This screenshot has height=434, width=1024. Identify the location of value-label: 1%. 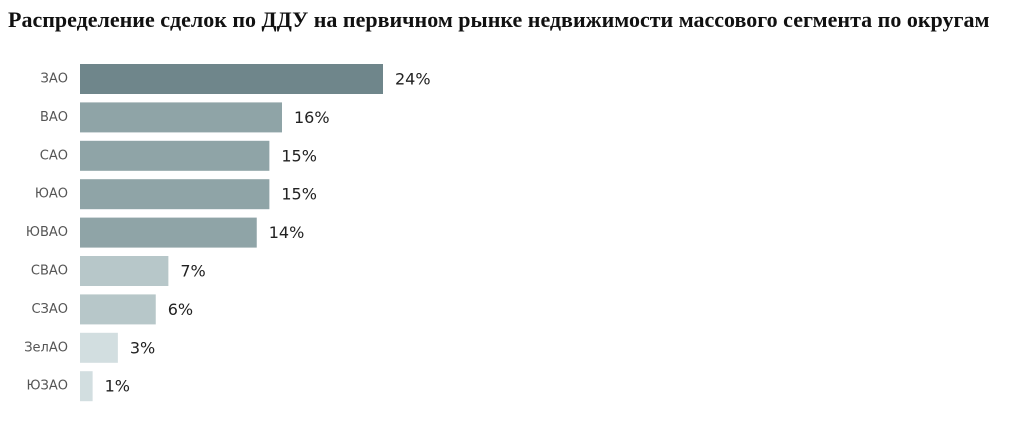
(117, 386).